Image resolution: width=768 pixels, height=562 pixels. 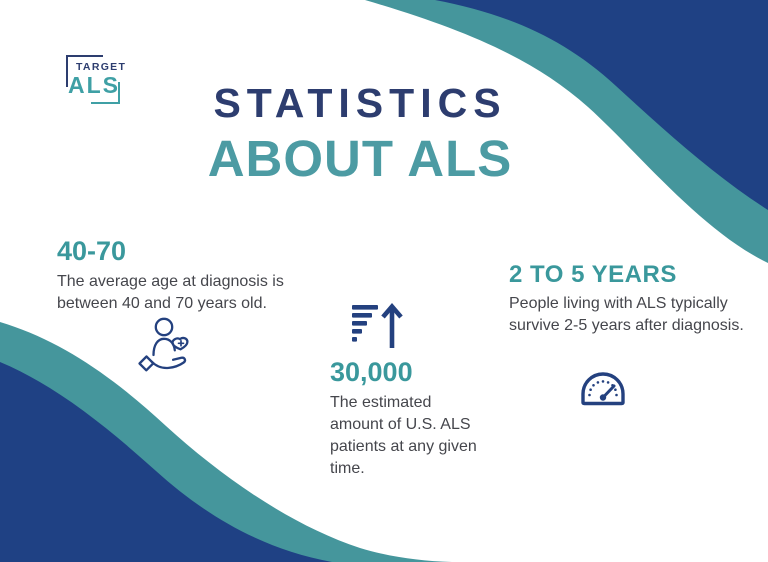 I want to click on logo-bracket-bottom-right, so click(x=105, y=93).